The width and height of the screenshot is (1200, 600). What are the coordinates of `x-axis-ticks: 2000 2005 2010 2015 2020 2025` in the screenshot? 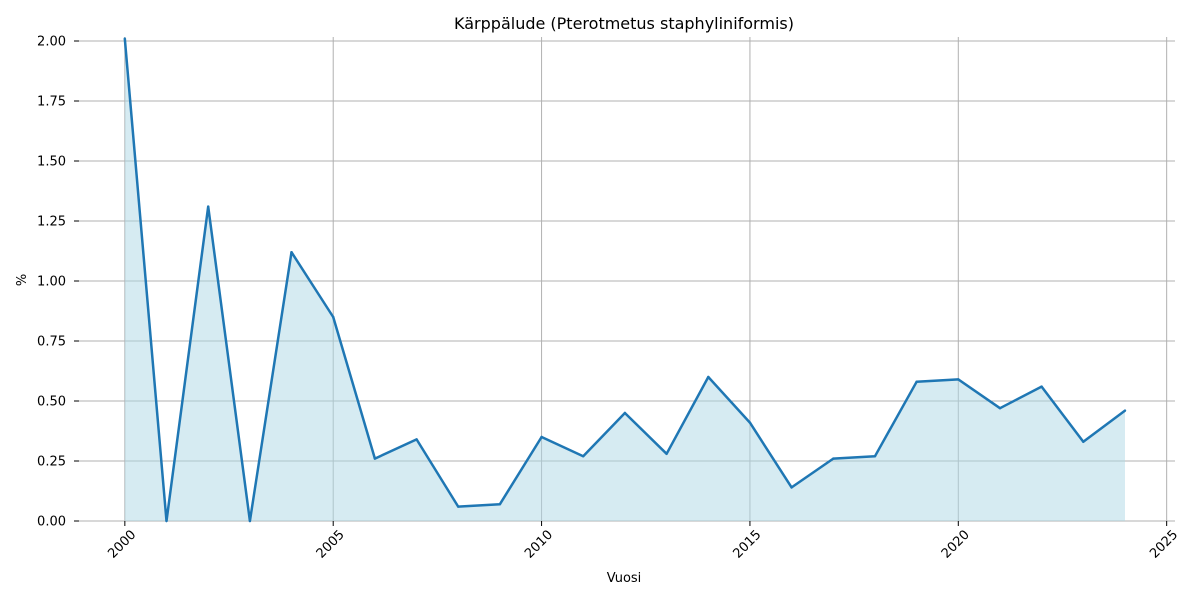 It's located at (643, 541).